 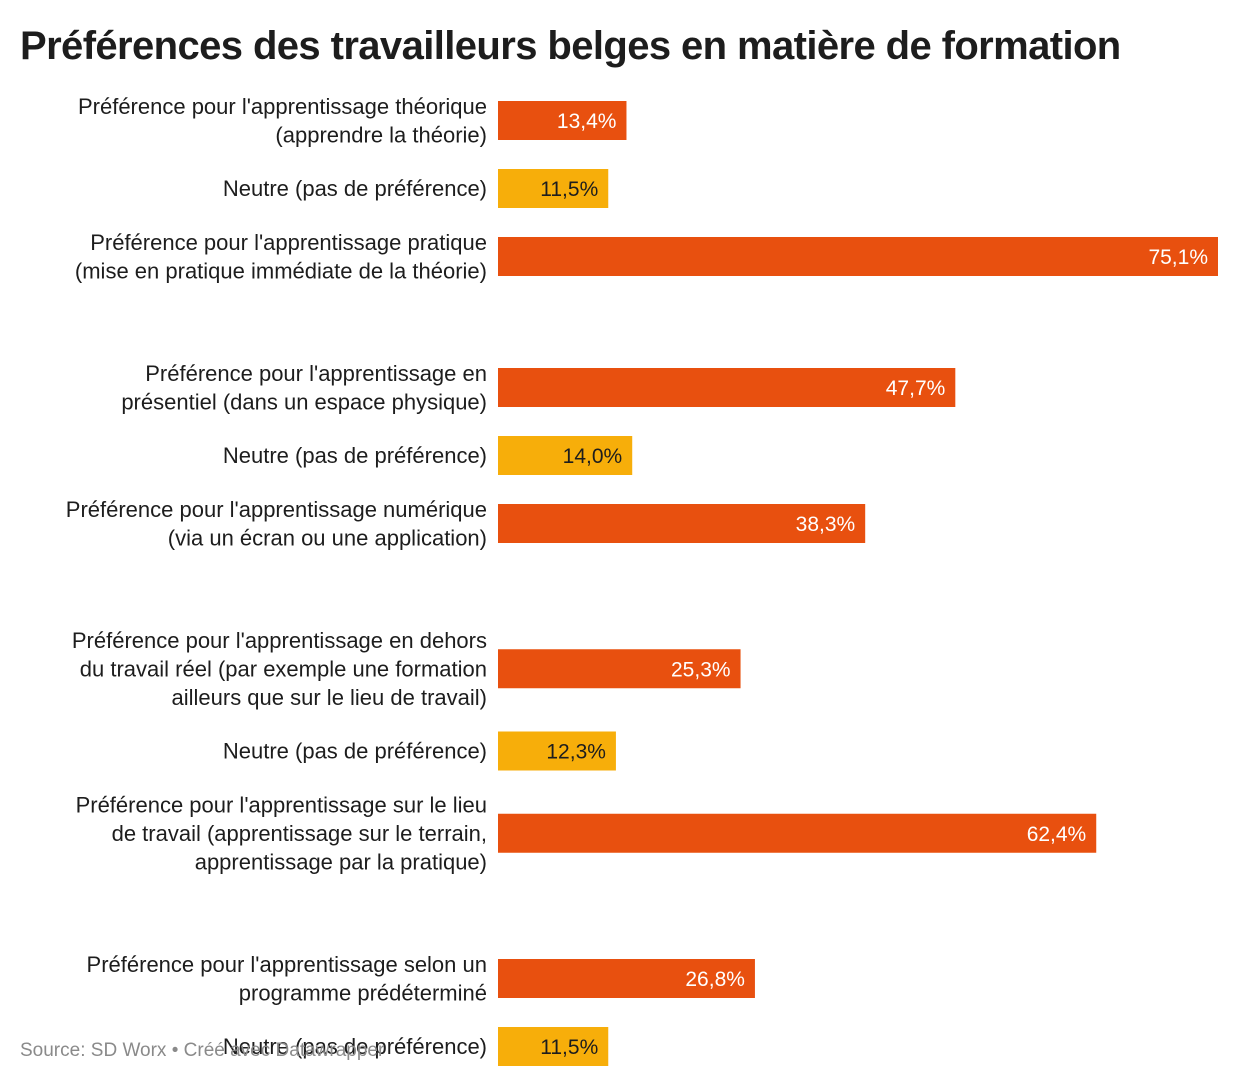 What do you see at coordinates (304, 401) in the screenshot?
I see `category-label-line: présentiel (dans un espace physique)` at bounding box center [304, 401].